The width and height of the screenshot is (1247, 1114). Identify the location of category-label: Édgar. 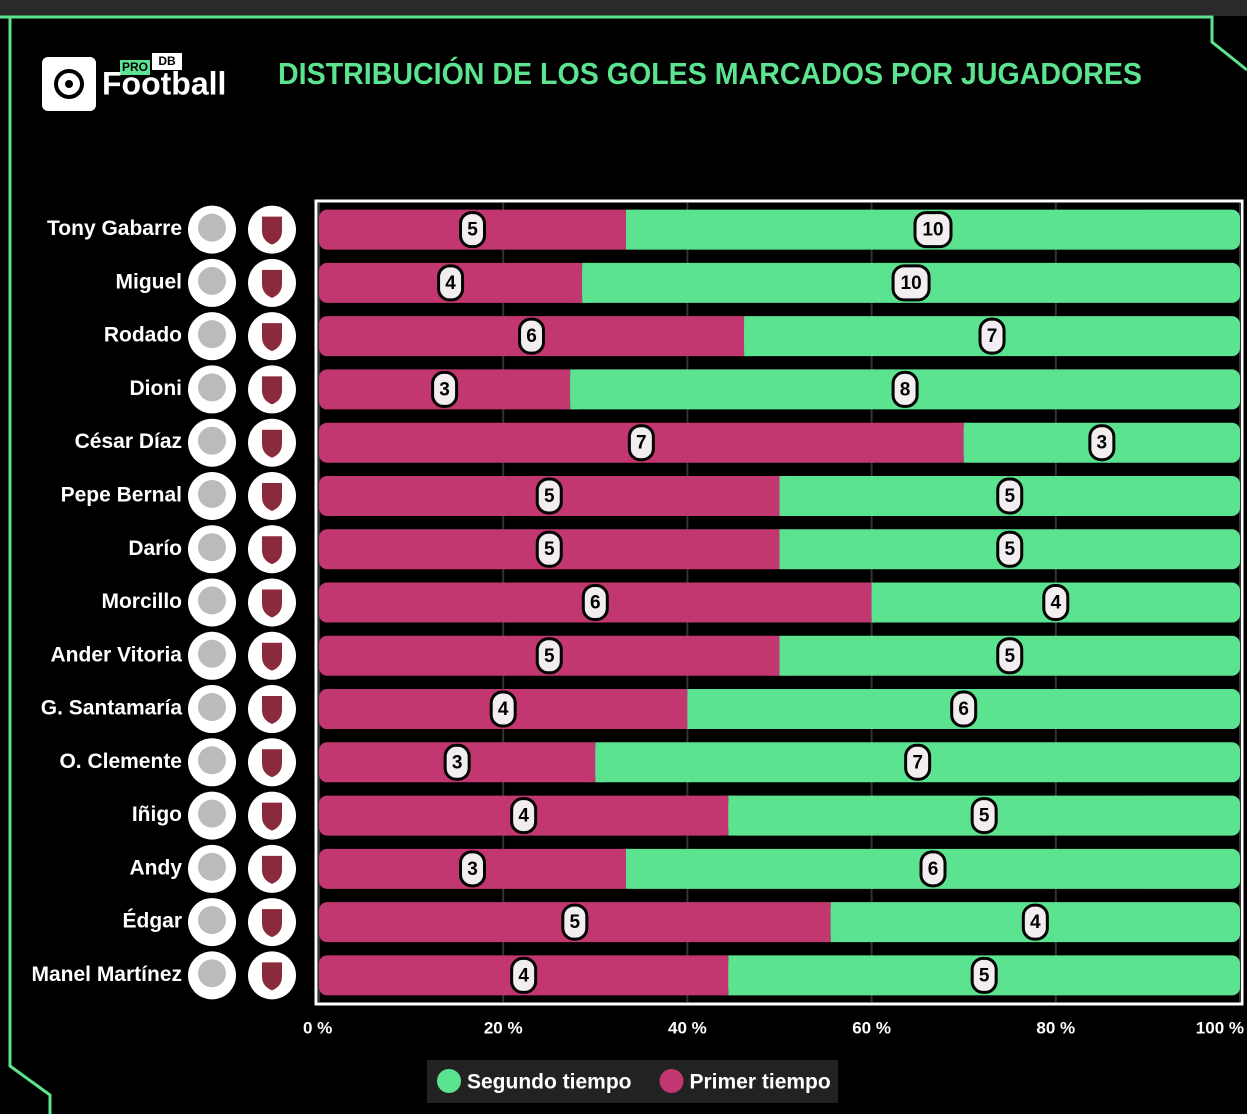
(152, 921).